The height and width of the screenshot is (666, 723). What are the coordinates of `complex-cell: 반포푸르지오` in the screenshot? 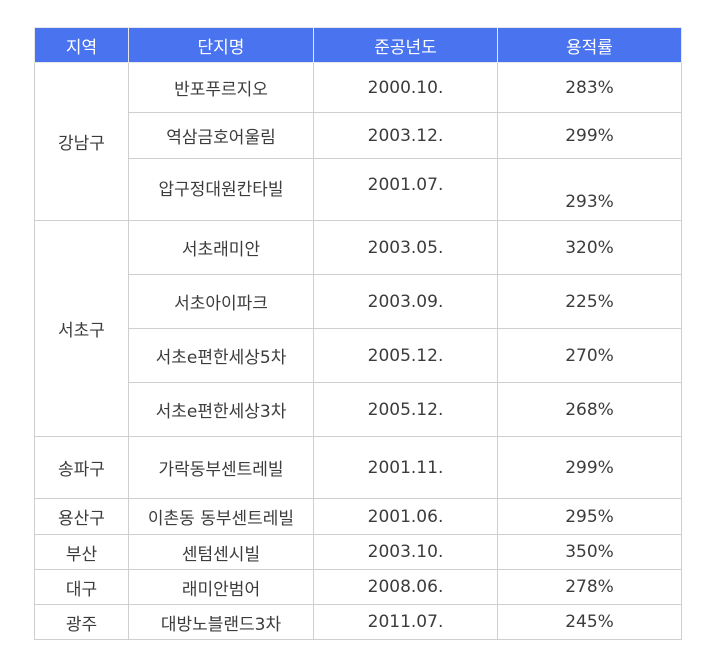 It's located at (221, 87).